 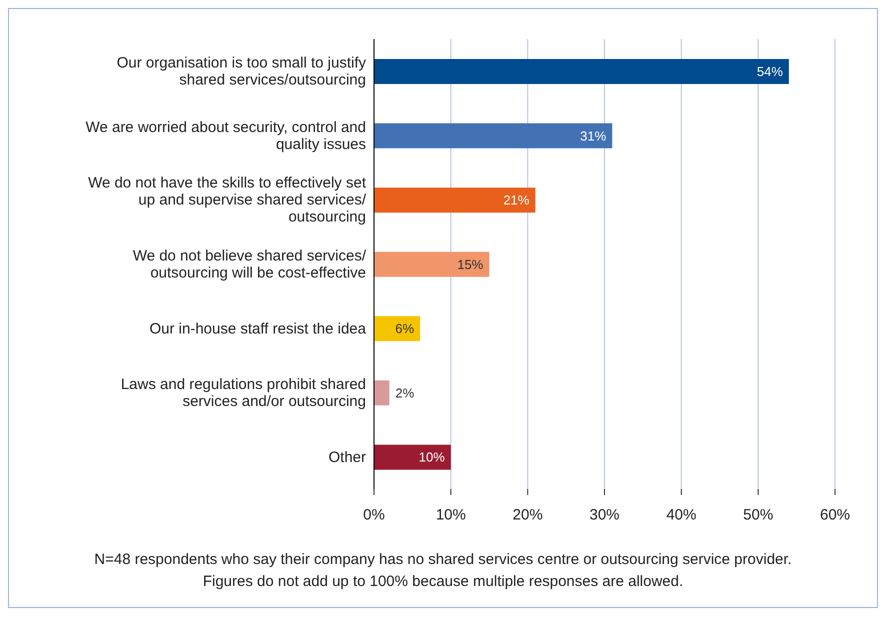 I want to click on y-tick-label: Laws and regulations prohibit shared services and/or outsourcing, so click(x=243, y=393).